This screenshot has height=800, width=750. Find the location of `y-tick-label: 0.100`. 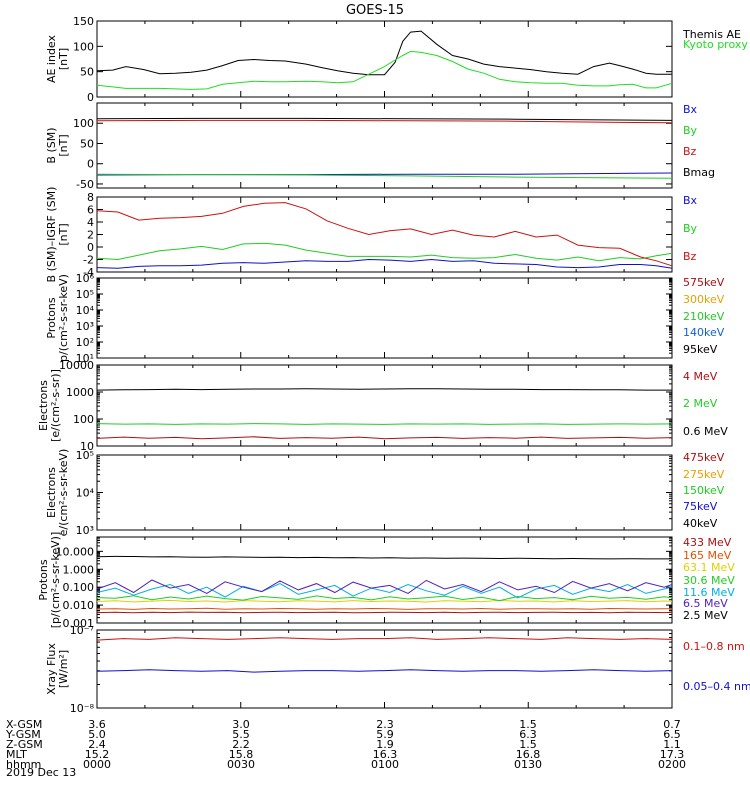

y-tick-label: 0.100 is located at coordinates (79, 587).